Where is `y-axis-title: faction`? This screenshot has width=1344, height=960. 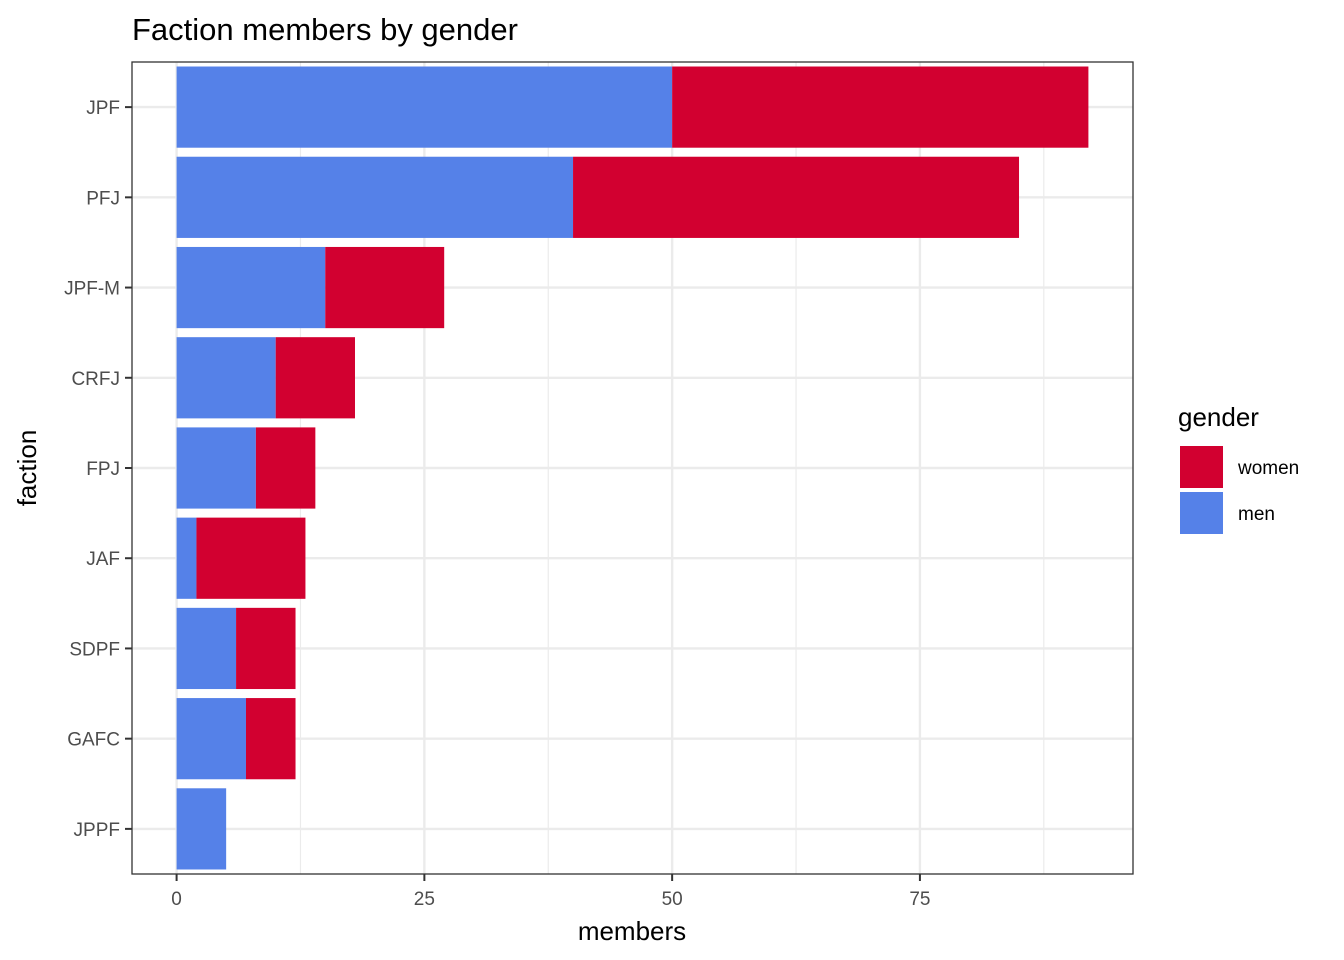 y-axis-title: faction is located at coordinates (27, 468).